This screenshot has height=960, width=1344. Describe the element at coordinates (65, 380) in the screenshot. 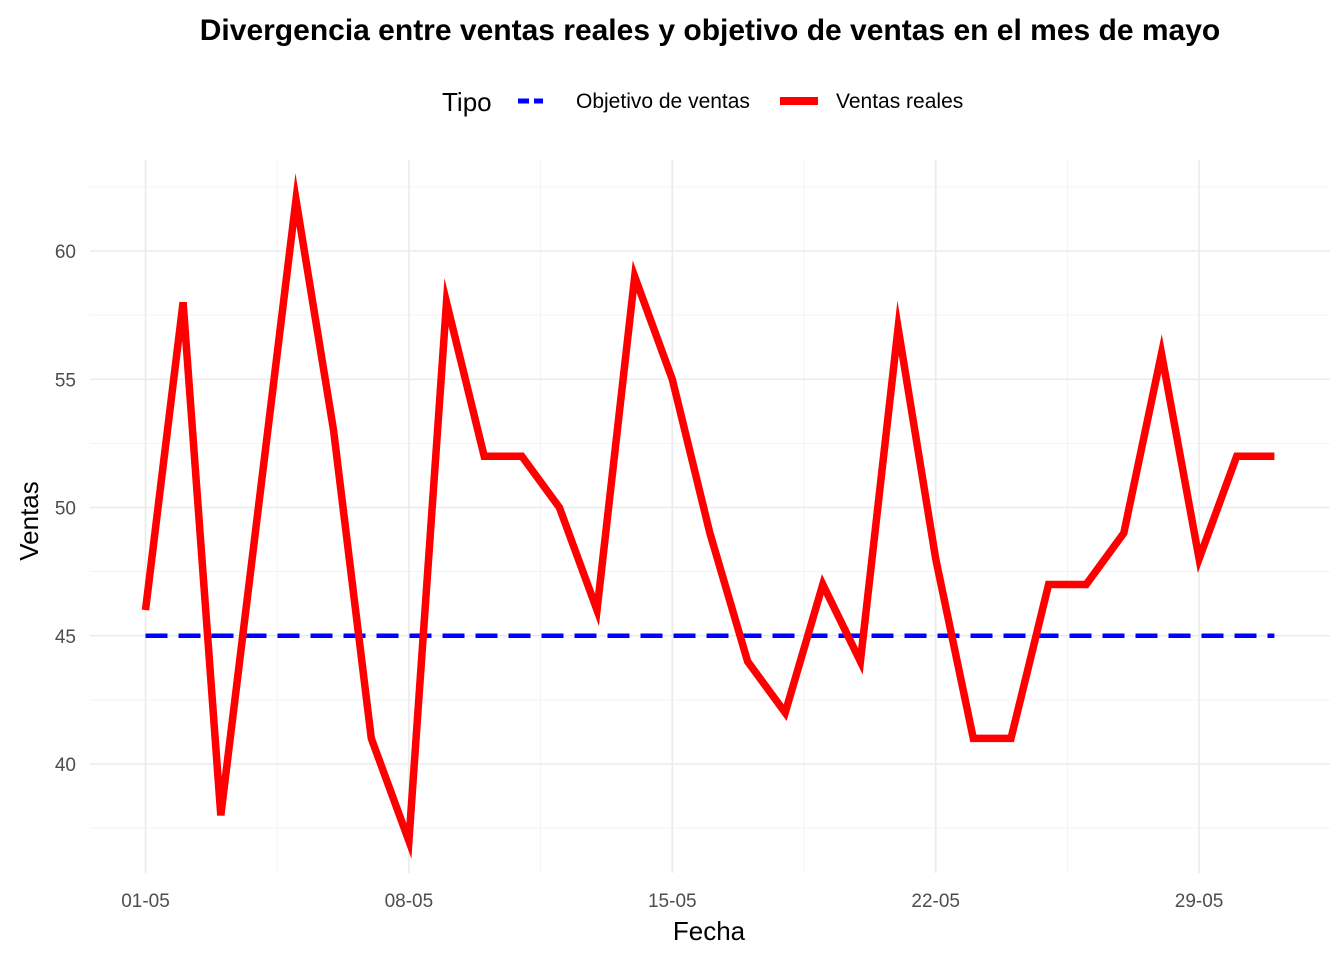

I see `y-tick-label: 55` at that location.